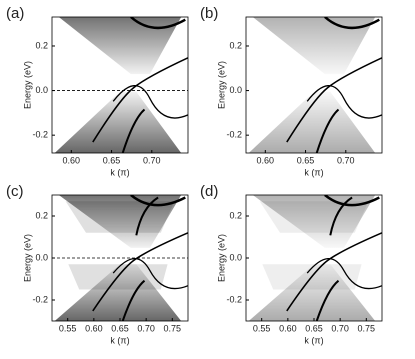 The height and width of the screenshot is (359, 415). I want to click on panel-label: (c), so click(15, 191).